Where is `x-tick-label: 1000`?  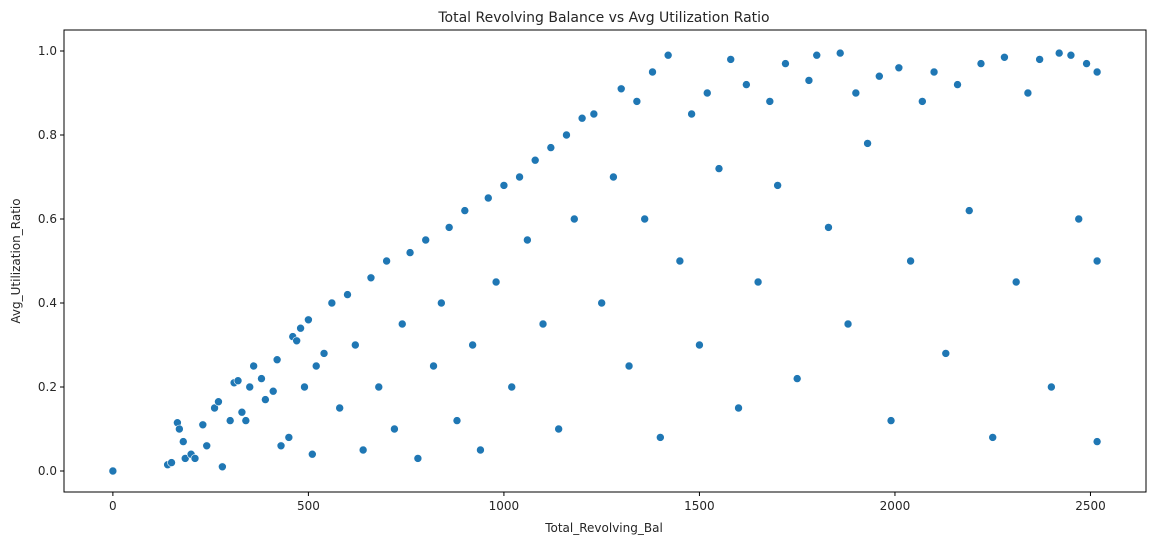
x-tick-label: 1000 is located at coordinates (504, 506).